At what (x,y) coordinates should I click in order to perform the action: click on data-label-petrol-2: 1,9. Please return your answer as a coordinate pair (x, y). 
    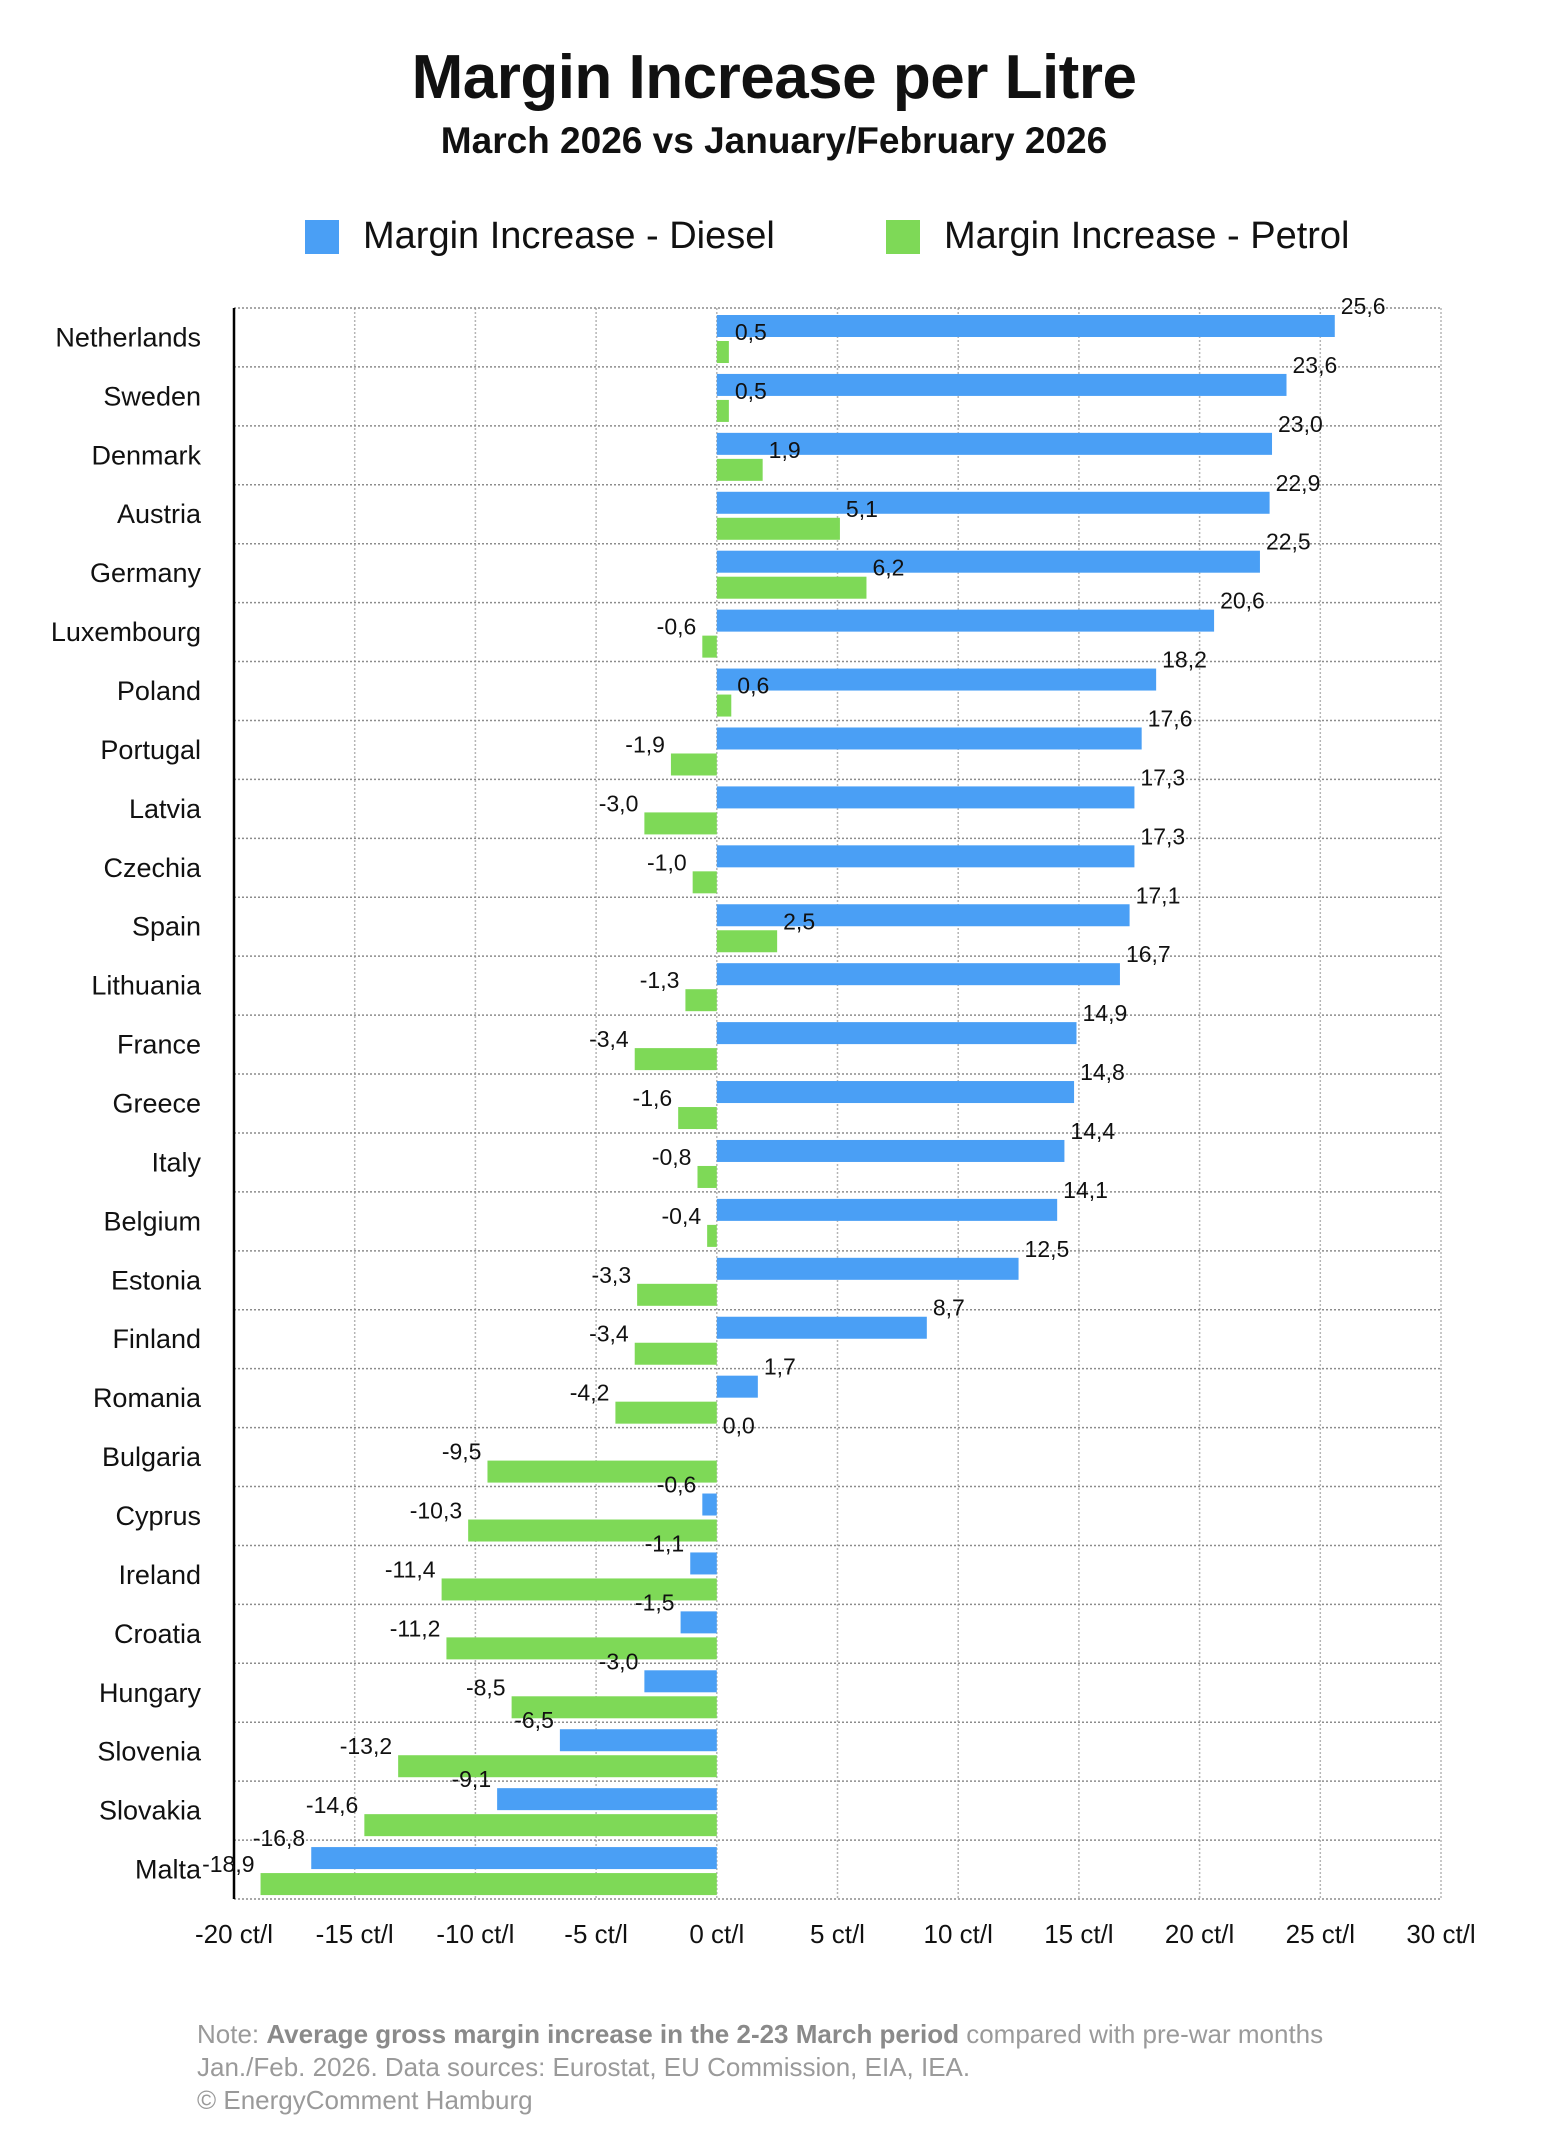
    Looking at the image, I should click on (785, 450).